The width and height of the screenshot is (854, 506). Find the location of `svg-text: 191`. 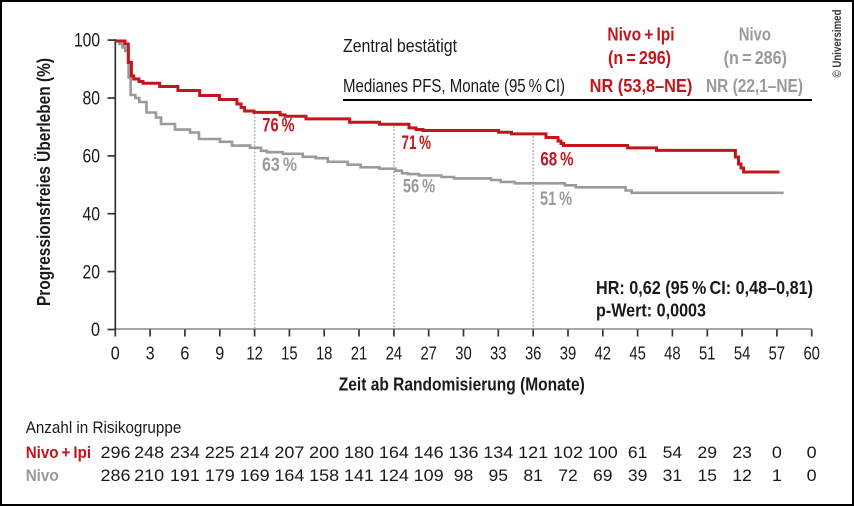

svg-text: 191 is located at coordinates (185, 475).